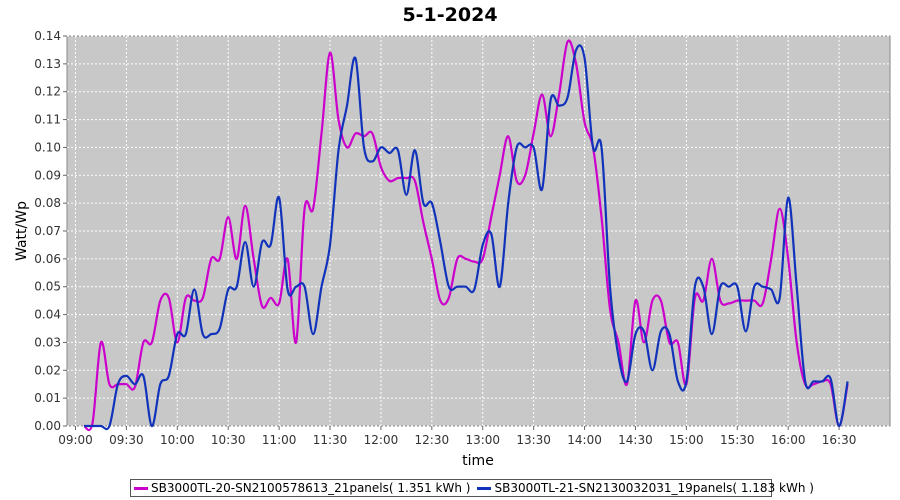  I want to click on x-tick-label: 12:30, so click(432, 440).